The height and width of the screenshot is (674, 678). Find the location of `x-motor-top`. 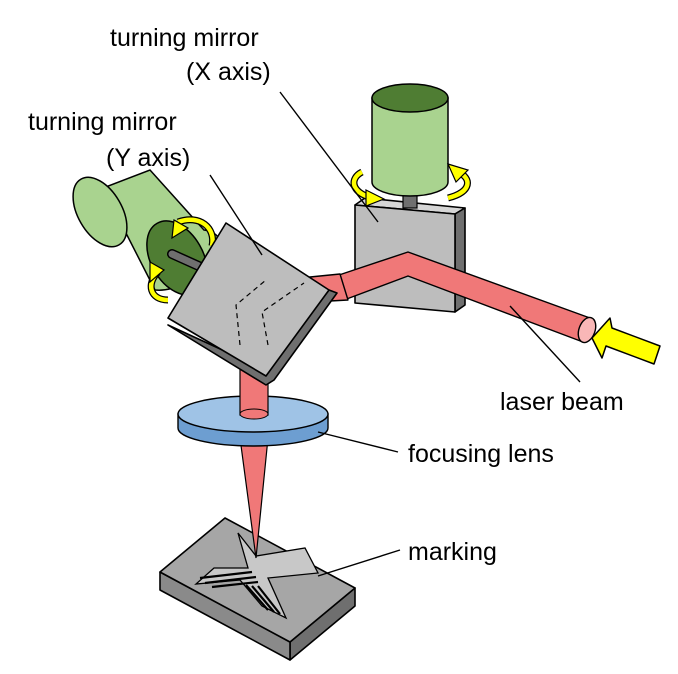

x-motor-top is located at coordinates (410, 98).